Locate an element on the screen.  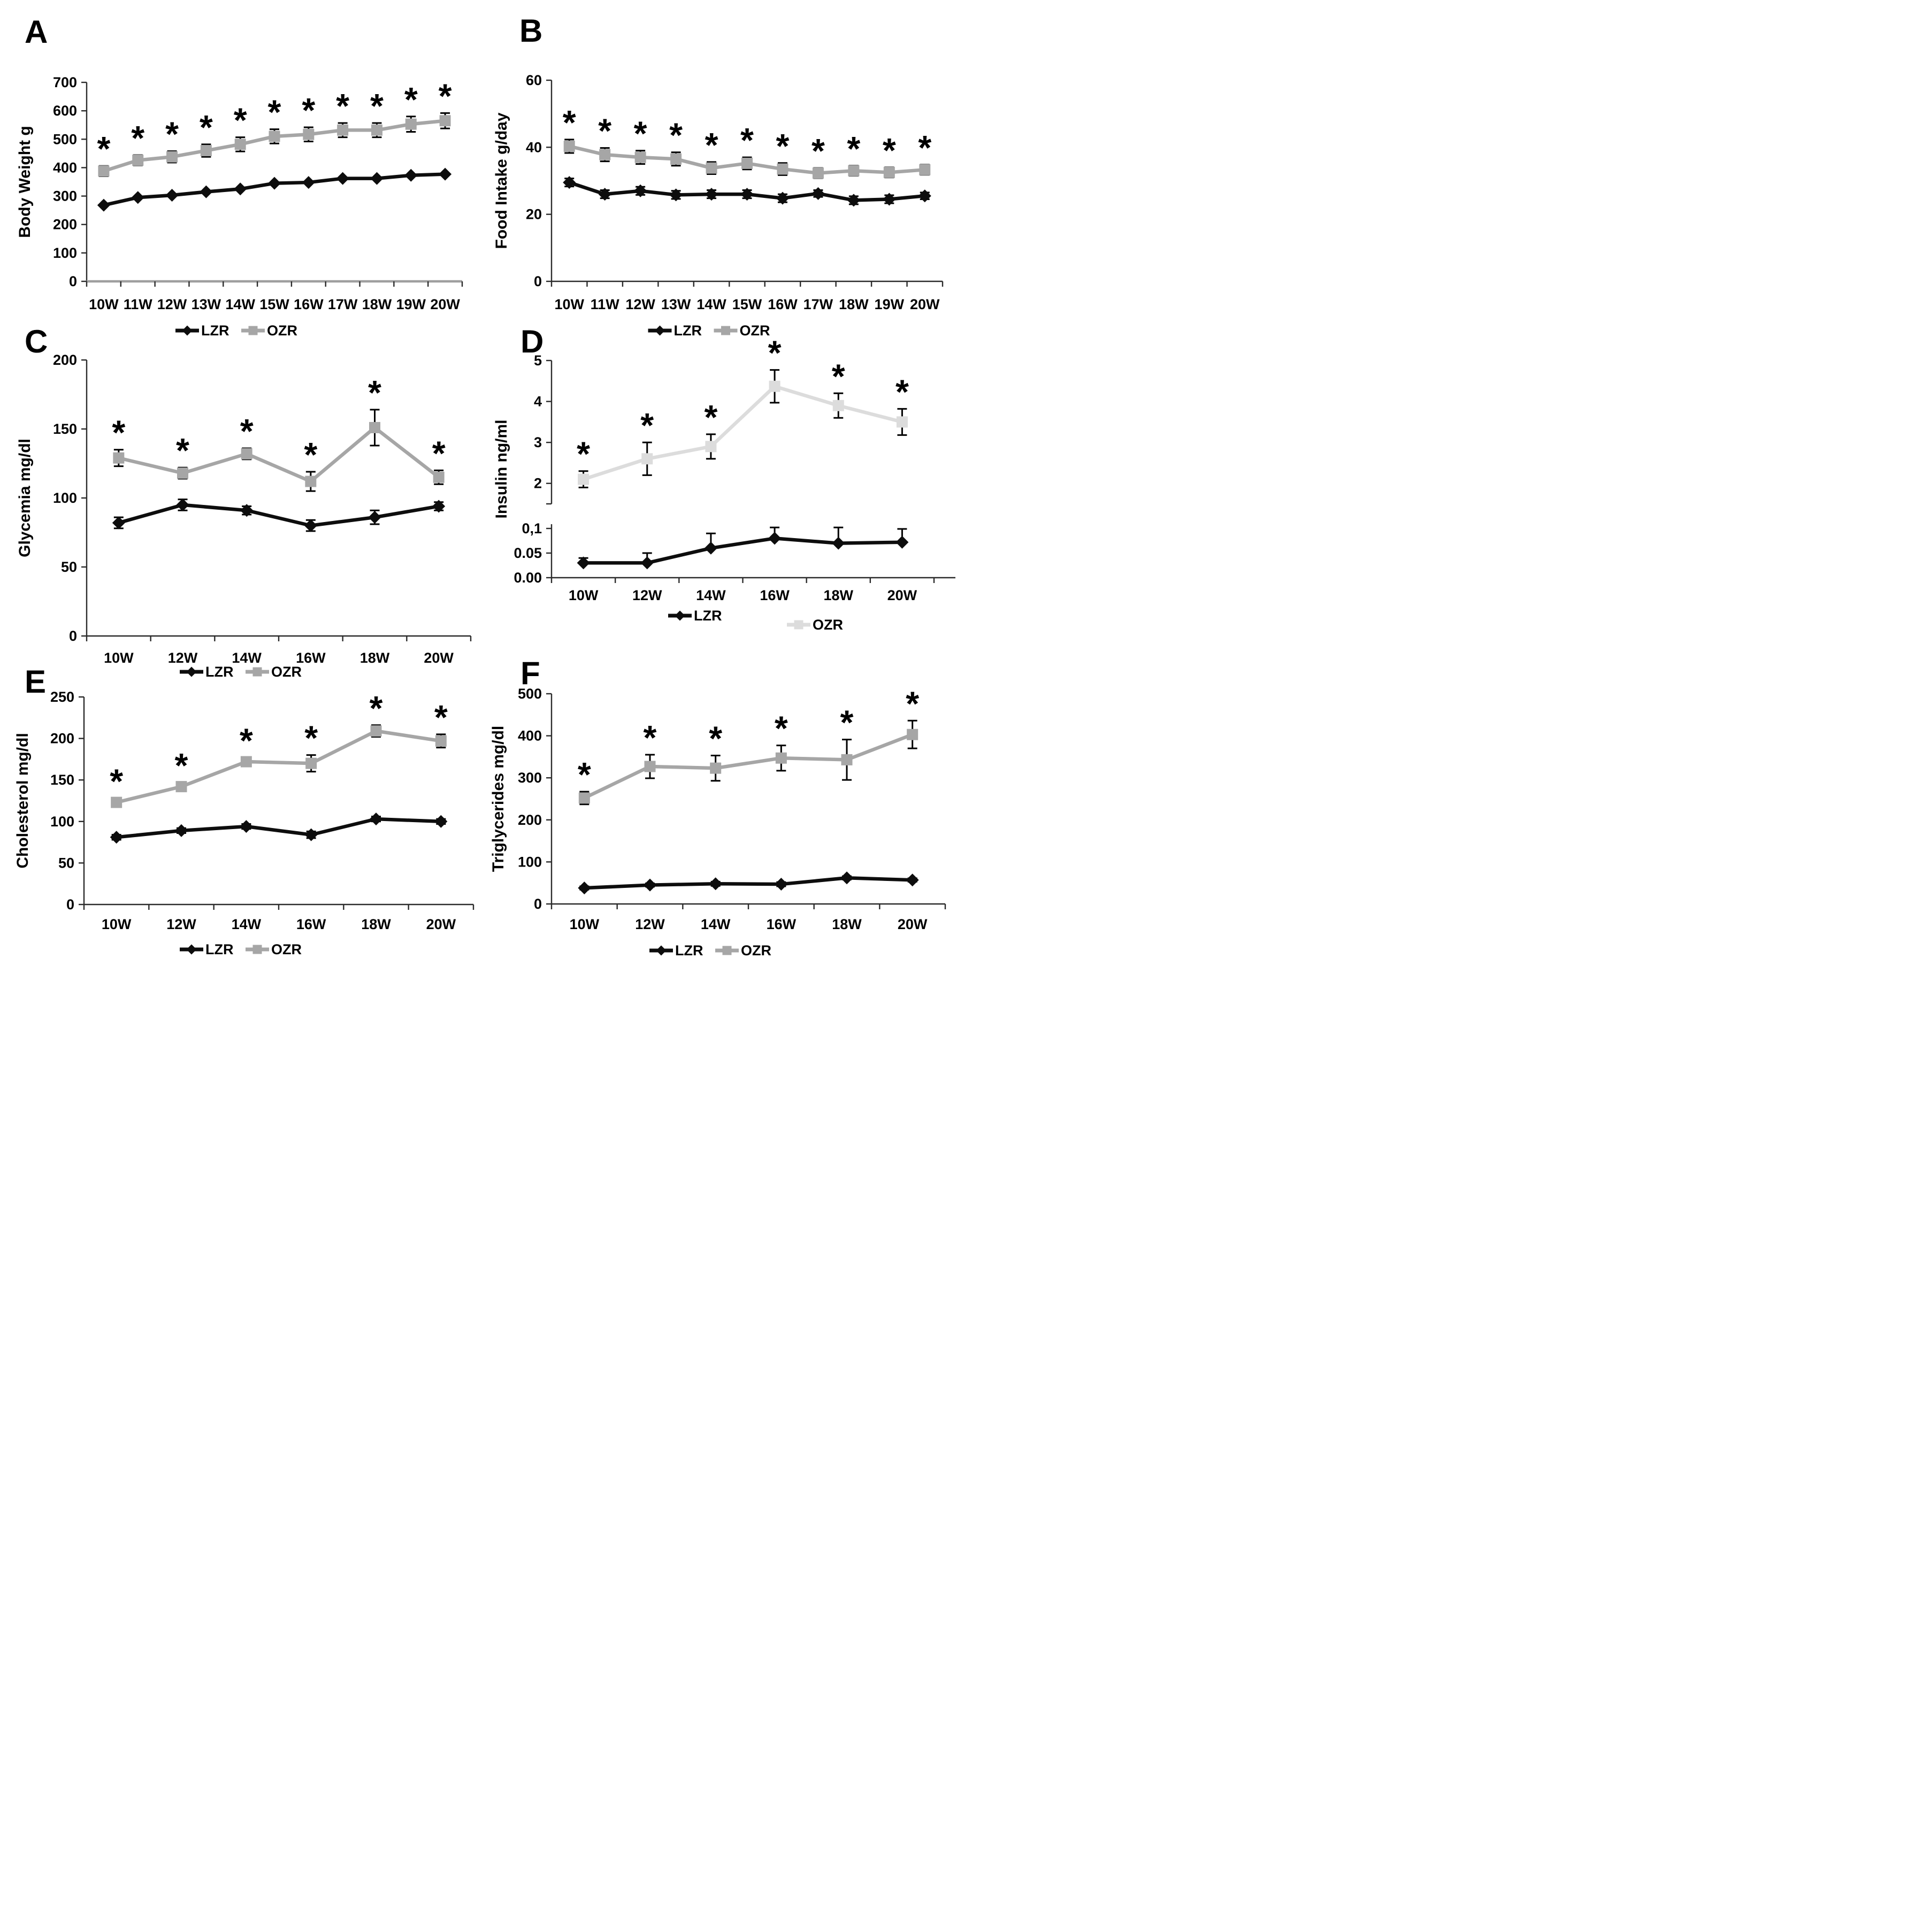
y-tick-label: 300 is located at coordinates (65, 196).